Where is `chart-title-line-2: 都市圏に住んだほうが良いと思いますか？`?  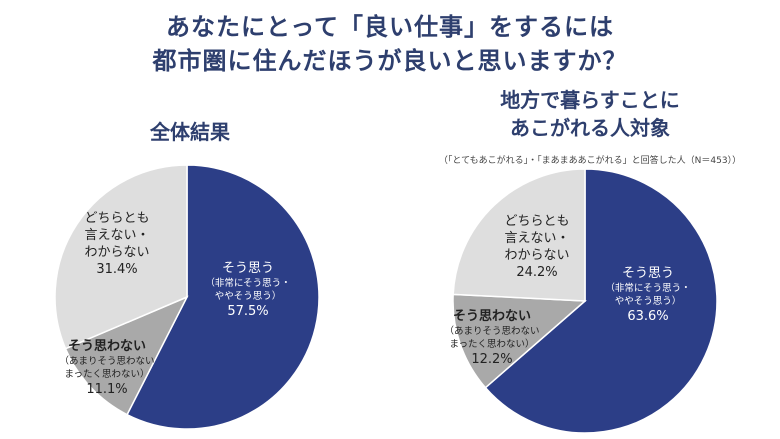 chart-title-line-2: 都市圏に住んだほうが良いと思いますか？ is located at coordinates (390, 61).